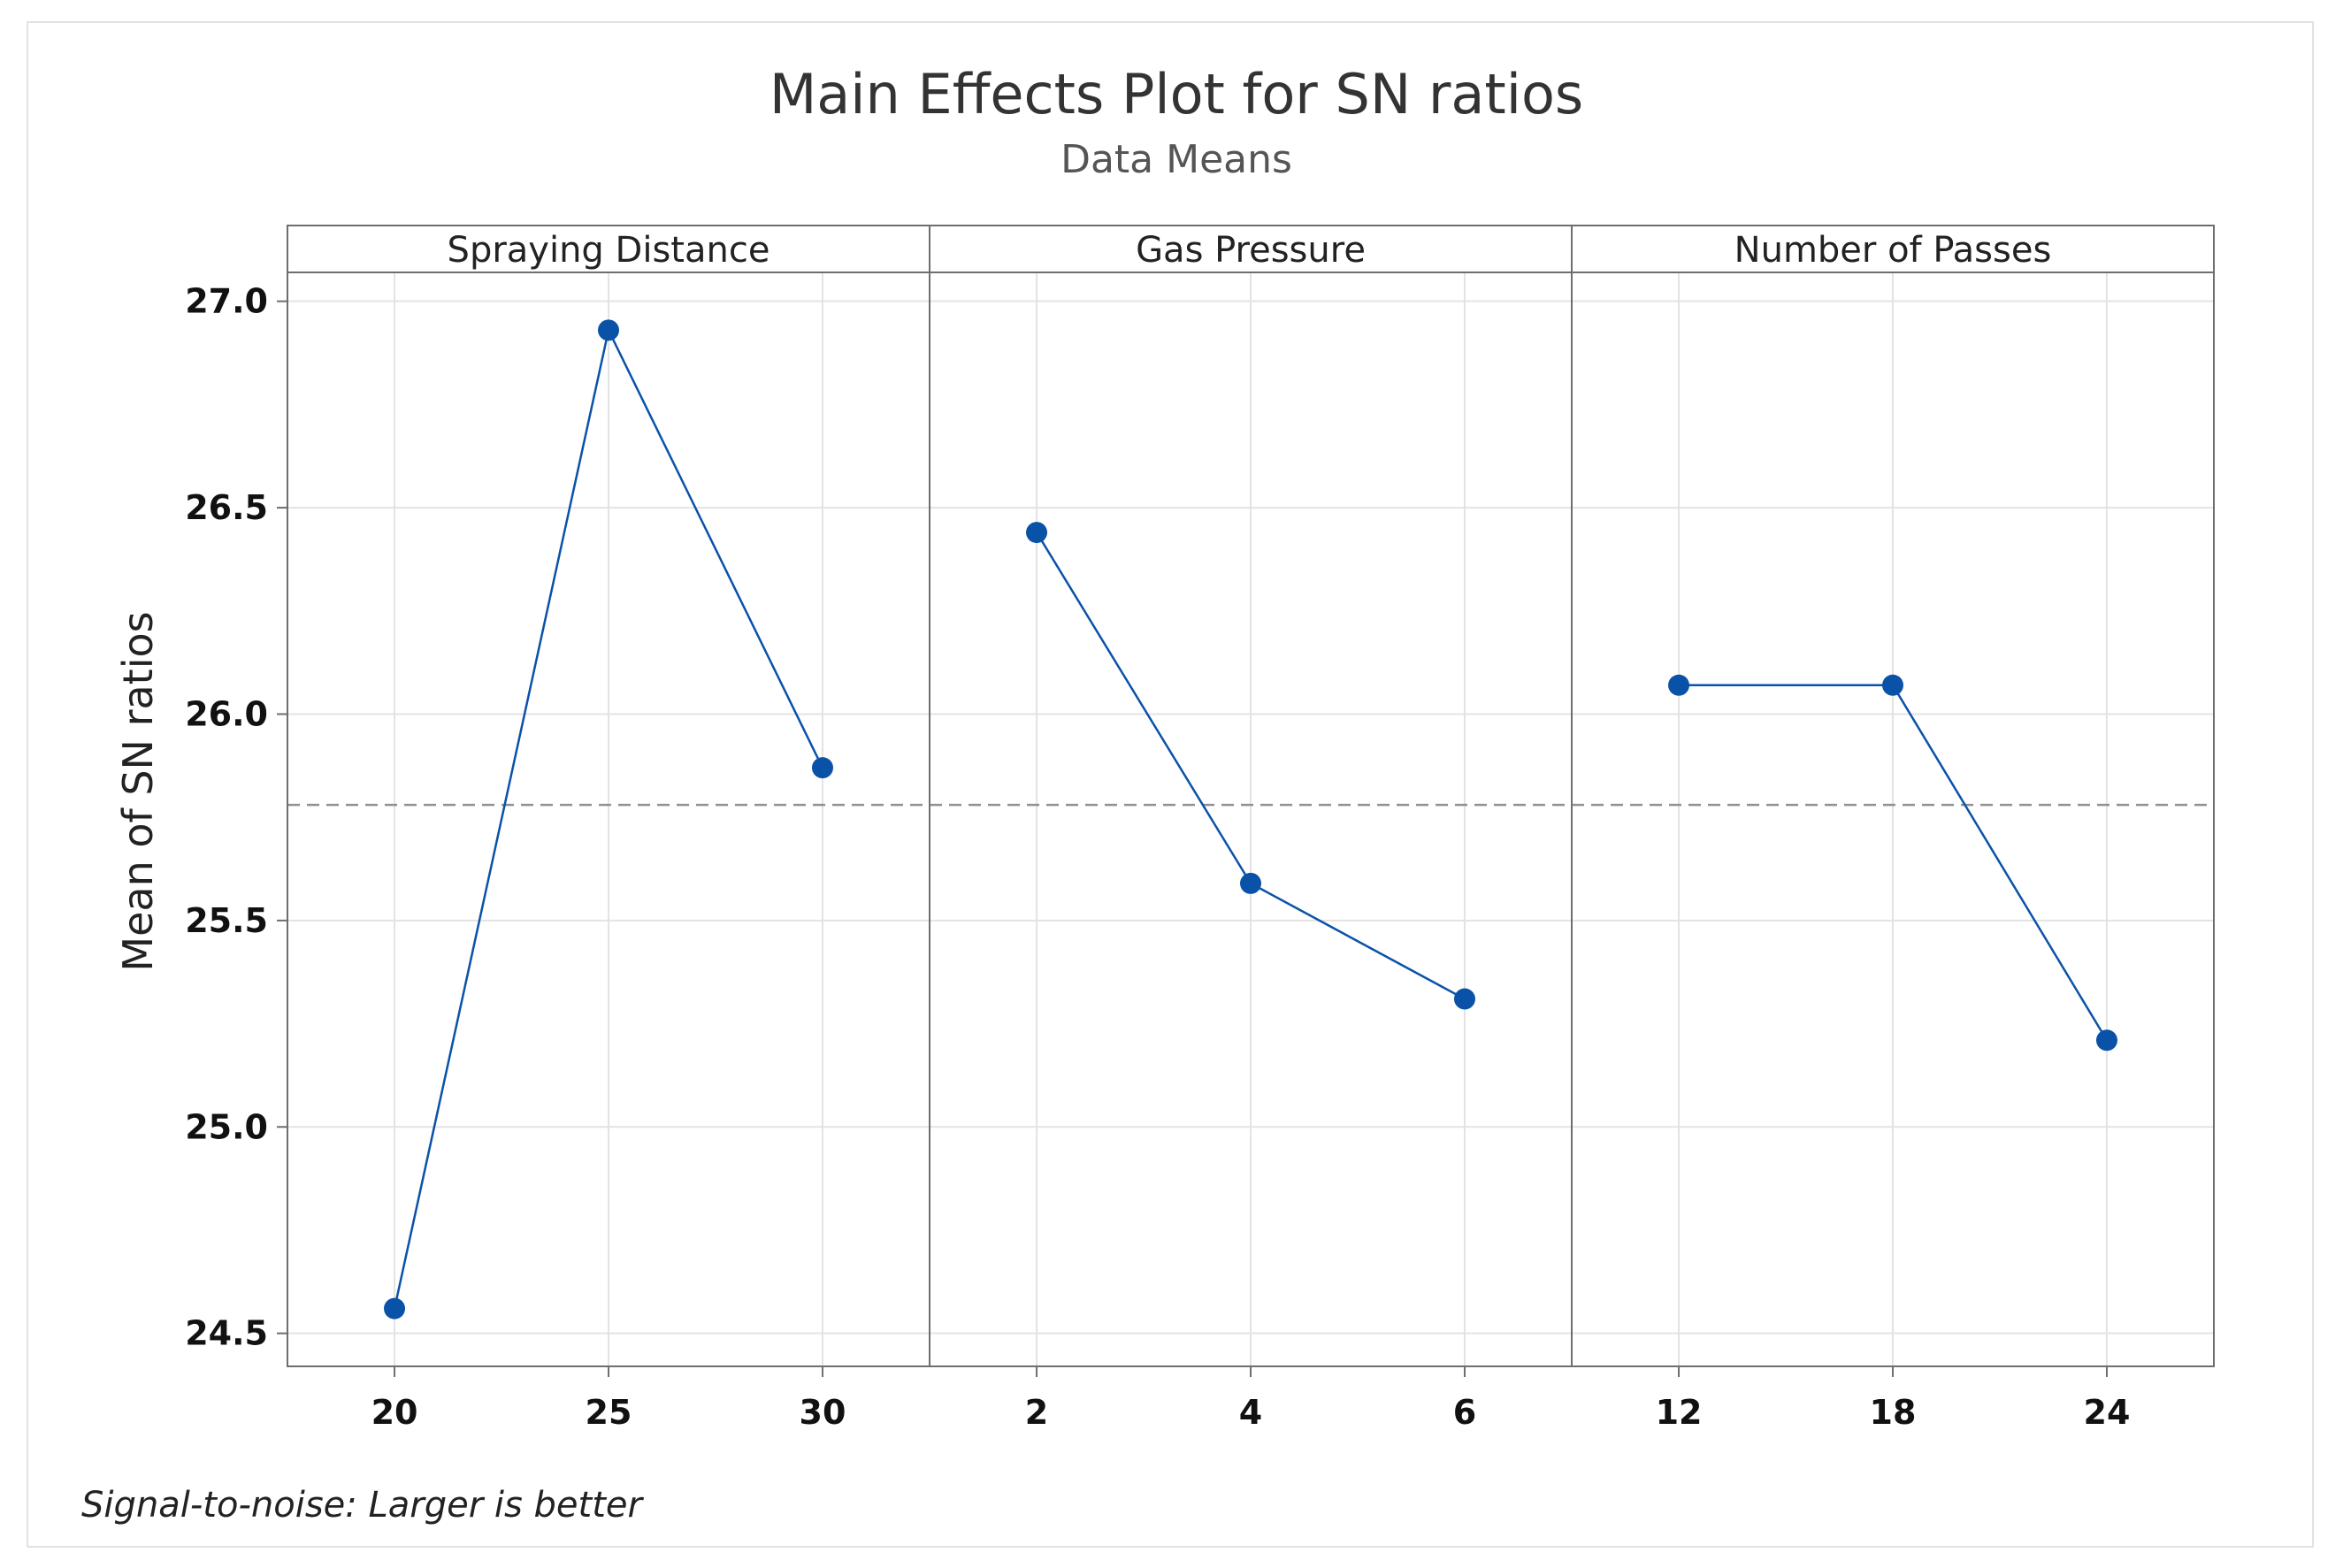 This screenshot has height=1568, width=2343. Describe the element at coordinates (2108, 1412) in the screenshot. I see `x-tick-label: 24` at that location.